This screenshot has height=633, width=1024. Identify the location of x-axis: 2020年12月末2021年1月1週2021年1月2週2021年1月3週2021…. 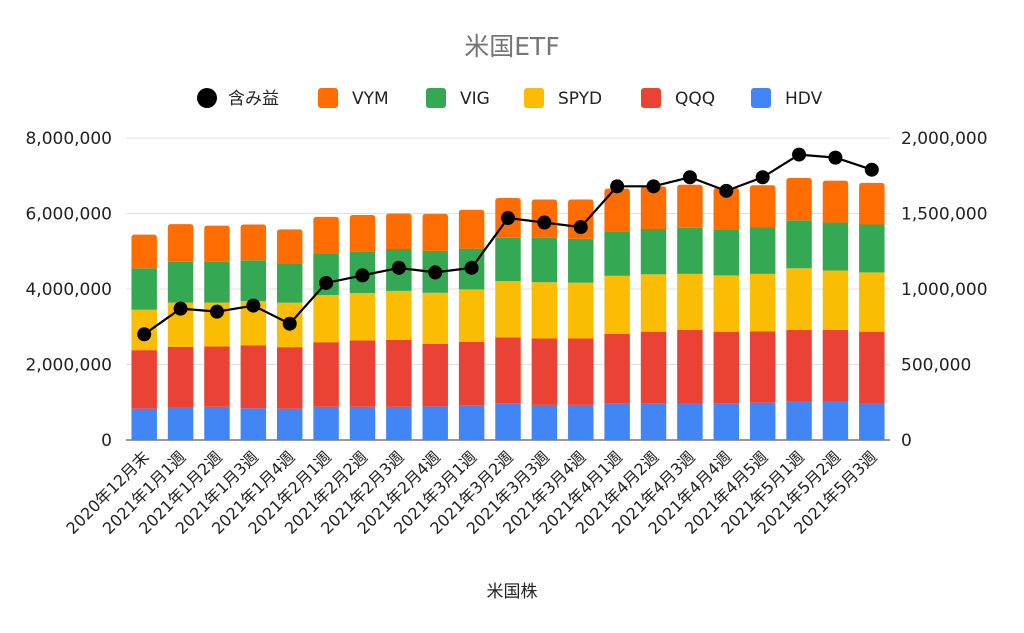
(471, 492).